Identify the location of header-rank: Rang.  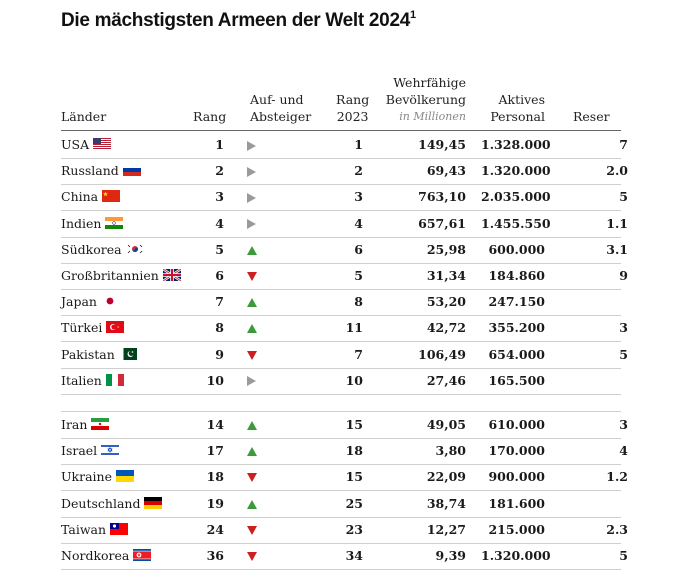
(210, 116).